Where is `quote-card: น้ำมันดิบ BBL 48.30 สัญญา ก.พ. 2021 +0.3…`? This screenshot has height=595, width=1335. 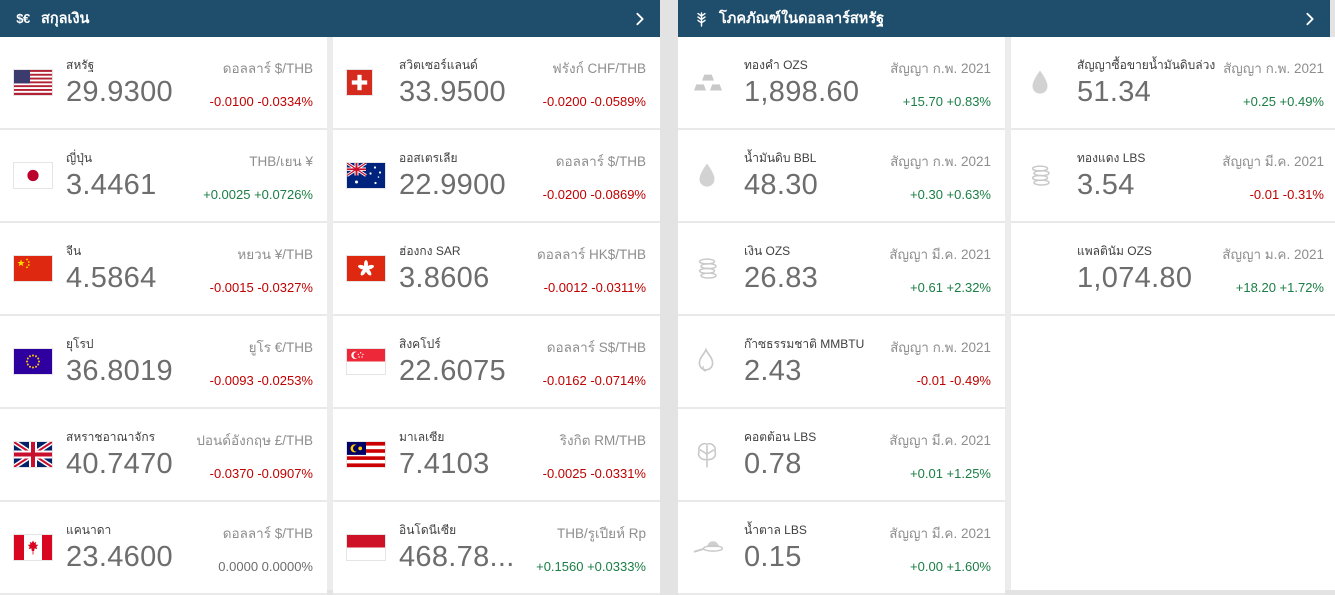 quote-card: น้ำมันดิบ BBL 48.30 สัญญา ก.พ. 2021 +0.3… is located at coordinates (841, 176).